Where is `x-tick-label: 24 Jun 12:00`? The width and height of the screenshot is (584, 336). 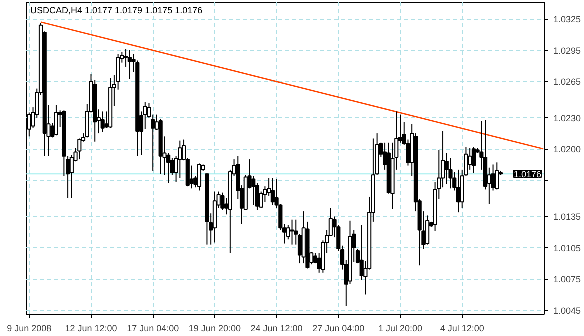
x-tick-label: 24 Jun 12:00 is located at coordinates (276, 329).